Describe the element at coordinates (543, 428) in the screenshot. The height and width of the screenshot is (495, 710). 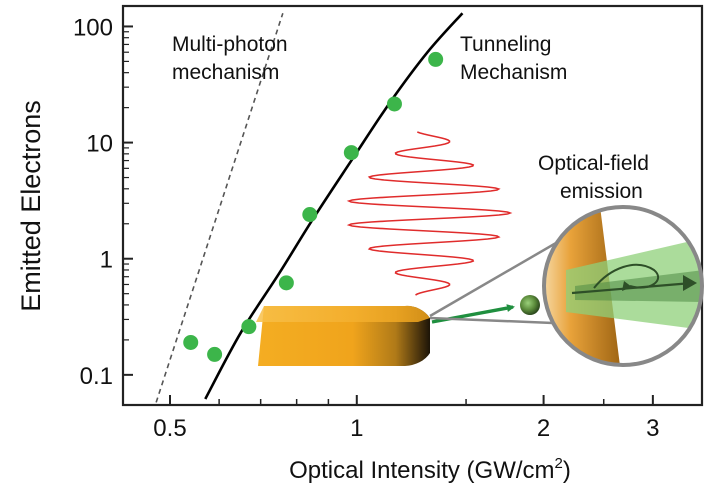
I see `x-tick-label: 2` at that location.